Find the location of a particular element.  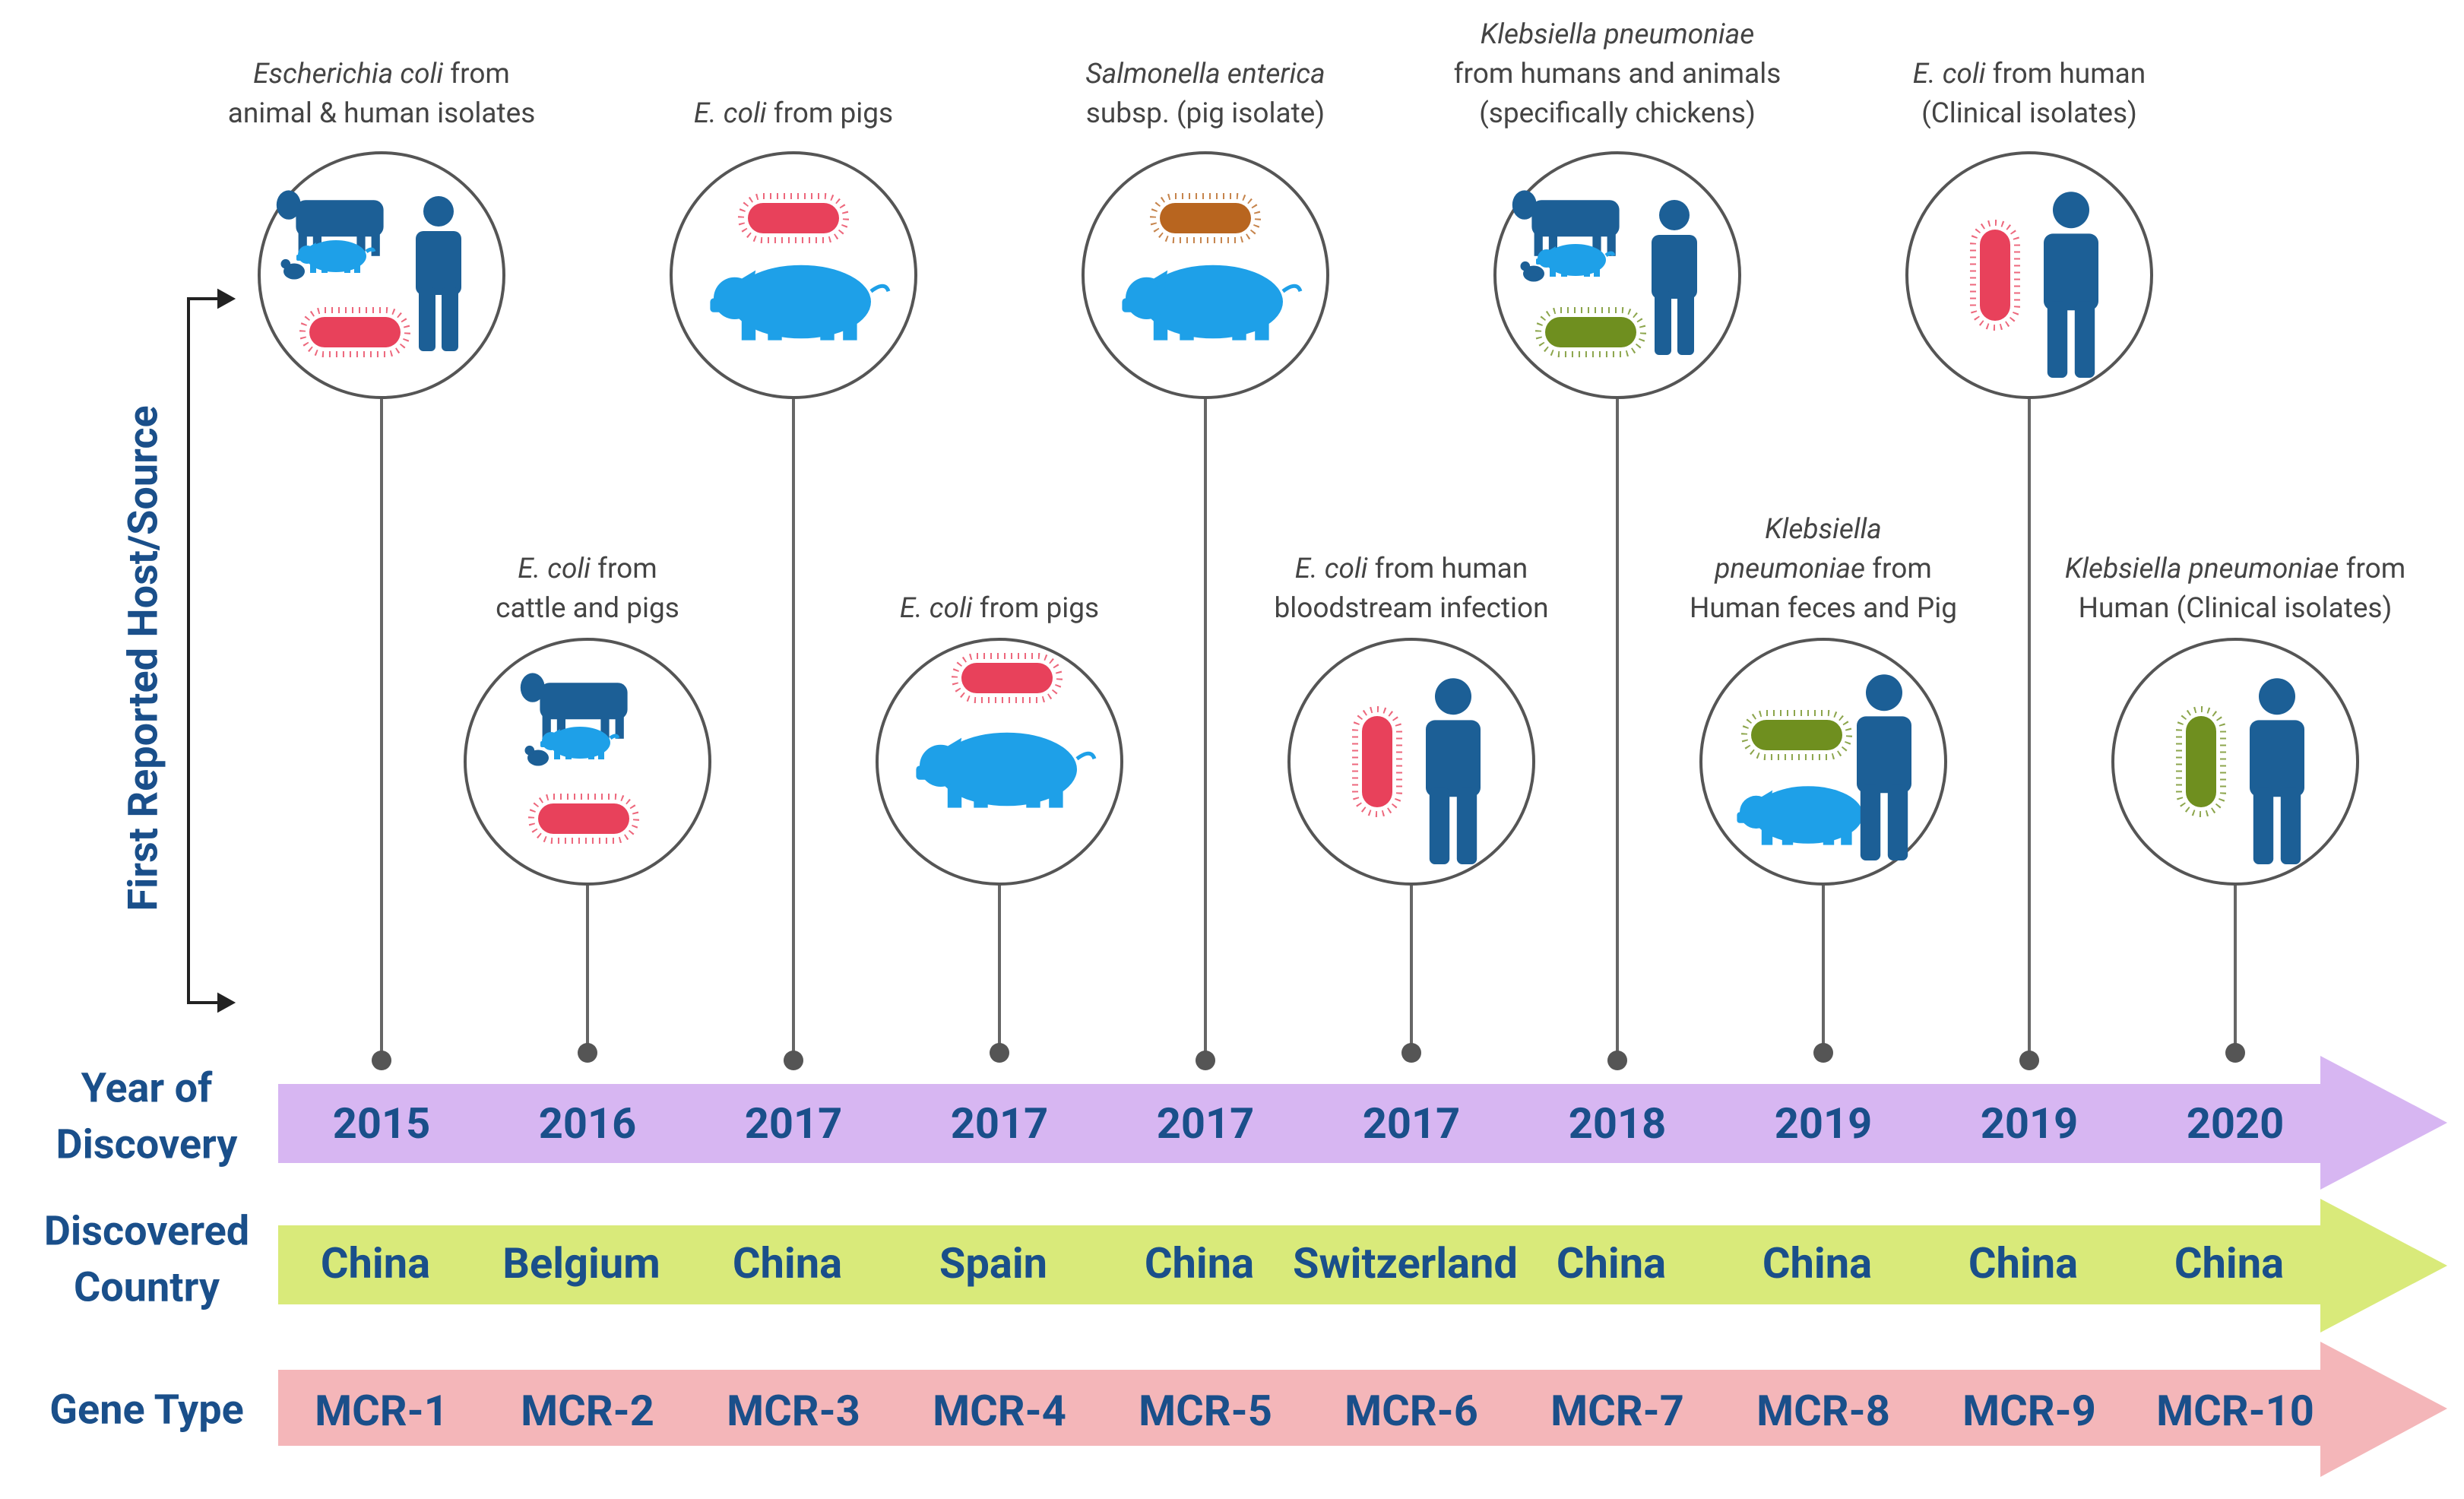

pig-head is located at coordinates (1147, 298).